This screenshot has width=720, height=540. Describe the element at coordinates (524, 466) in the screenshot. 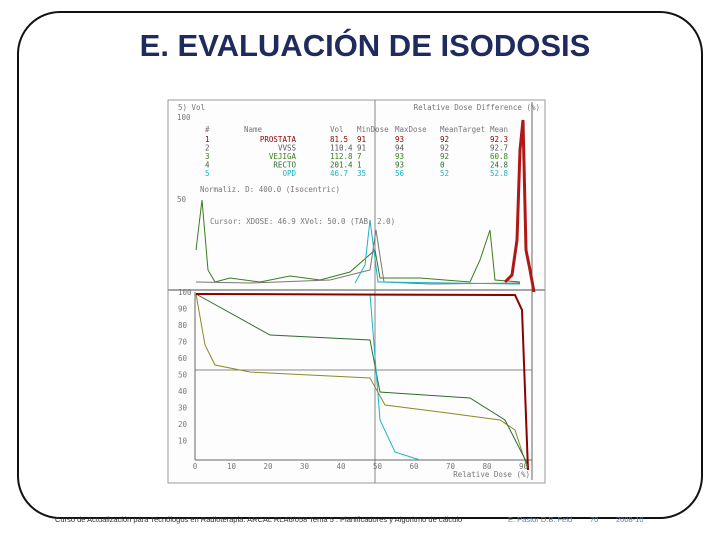

I see `x-label: 90` at that location.